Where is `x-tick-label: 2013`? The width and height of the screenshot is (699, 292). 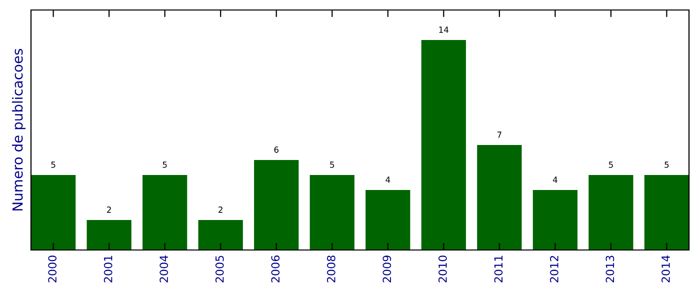 x-tick-label: 2013 is located at coordinates (610, 269).